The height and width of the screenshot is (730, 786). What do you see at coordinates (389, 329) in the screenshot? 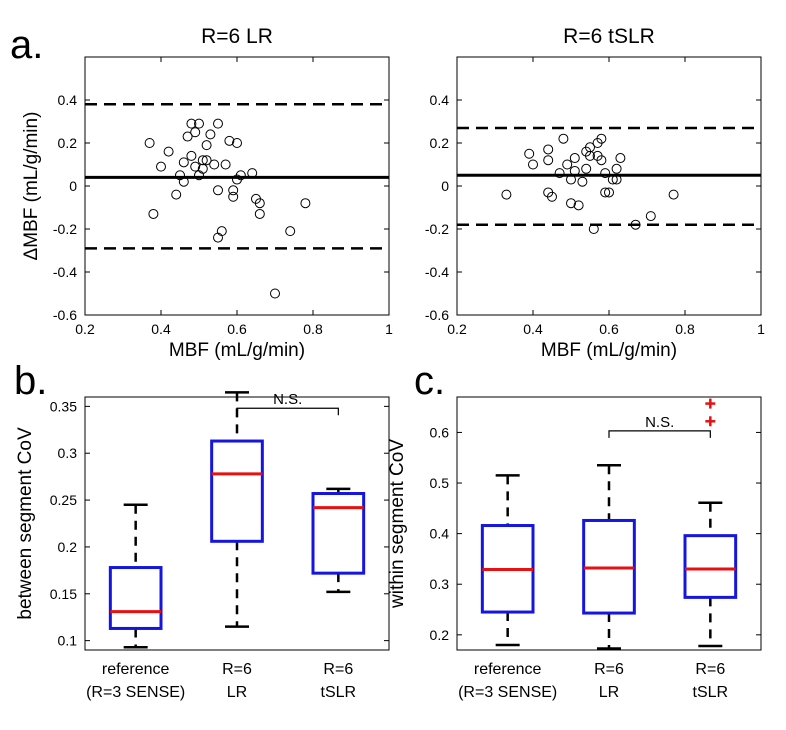
I see `x-tick-label: 1` at bounding box center [389, 329].